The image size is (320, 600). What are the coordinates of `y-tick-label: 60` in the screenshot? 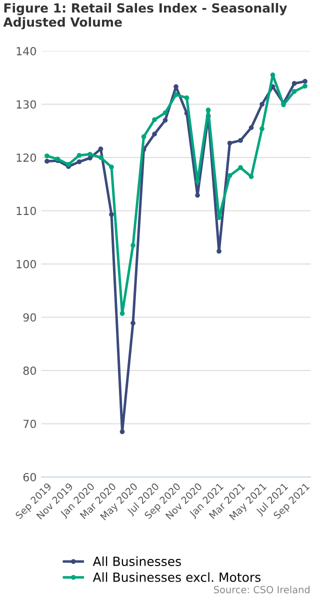 It's located at (29, 477).